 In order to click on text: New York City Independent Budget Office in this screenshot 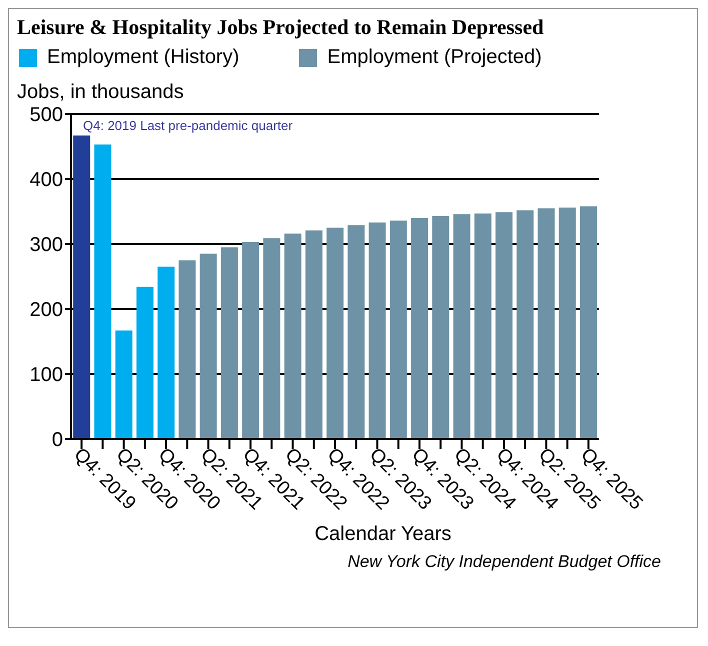, I will do `click(504, 562)`.